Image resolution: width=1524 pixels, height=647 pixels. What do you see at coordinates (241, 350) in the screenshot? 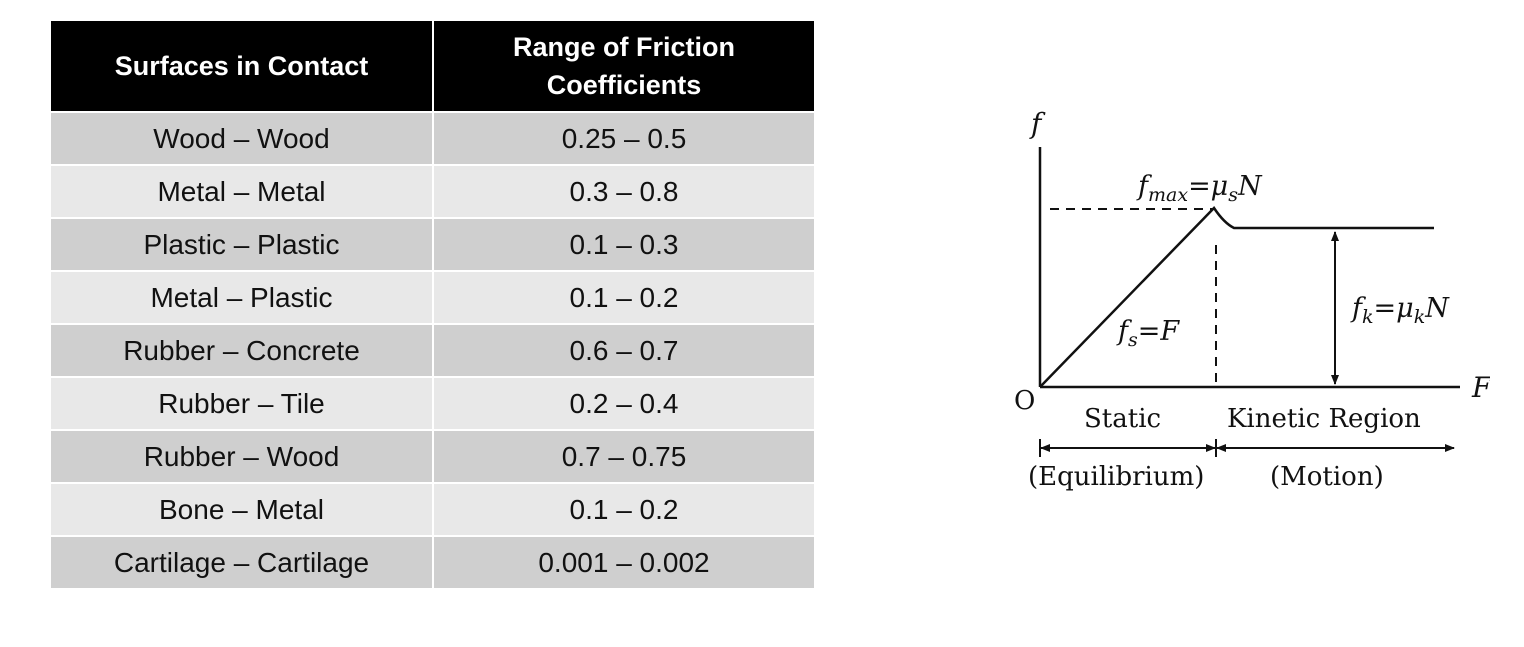
I see `surfaces-cell: Rubber – Concrete` at bounding box center [241, 350].